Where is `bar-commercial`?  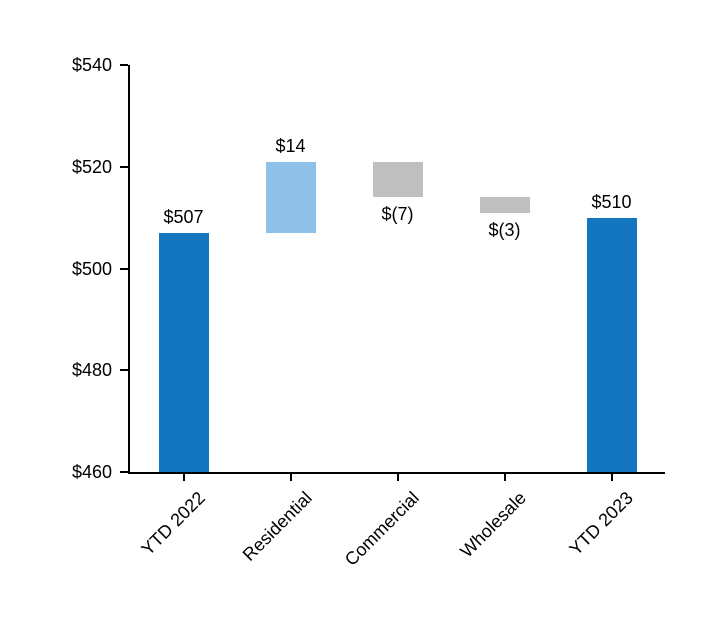
bar-commercial is located at coordinates (397, 179).